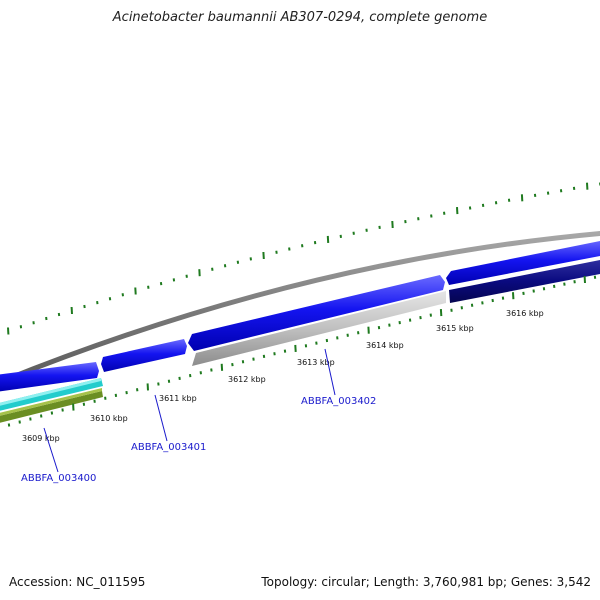 This screenshot has width=600, height=600. Describe the element at coordinates (524, 281) in the screenshot. I see `forward-cds-dark` at that location.